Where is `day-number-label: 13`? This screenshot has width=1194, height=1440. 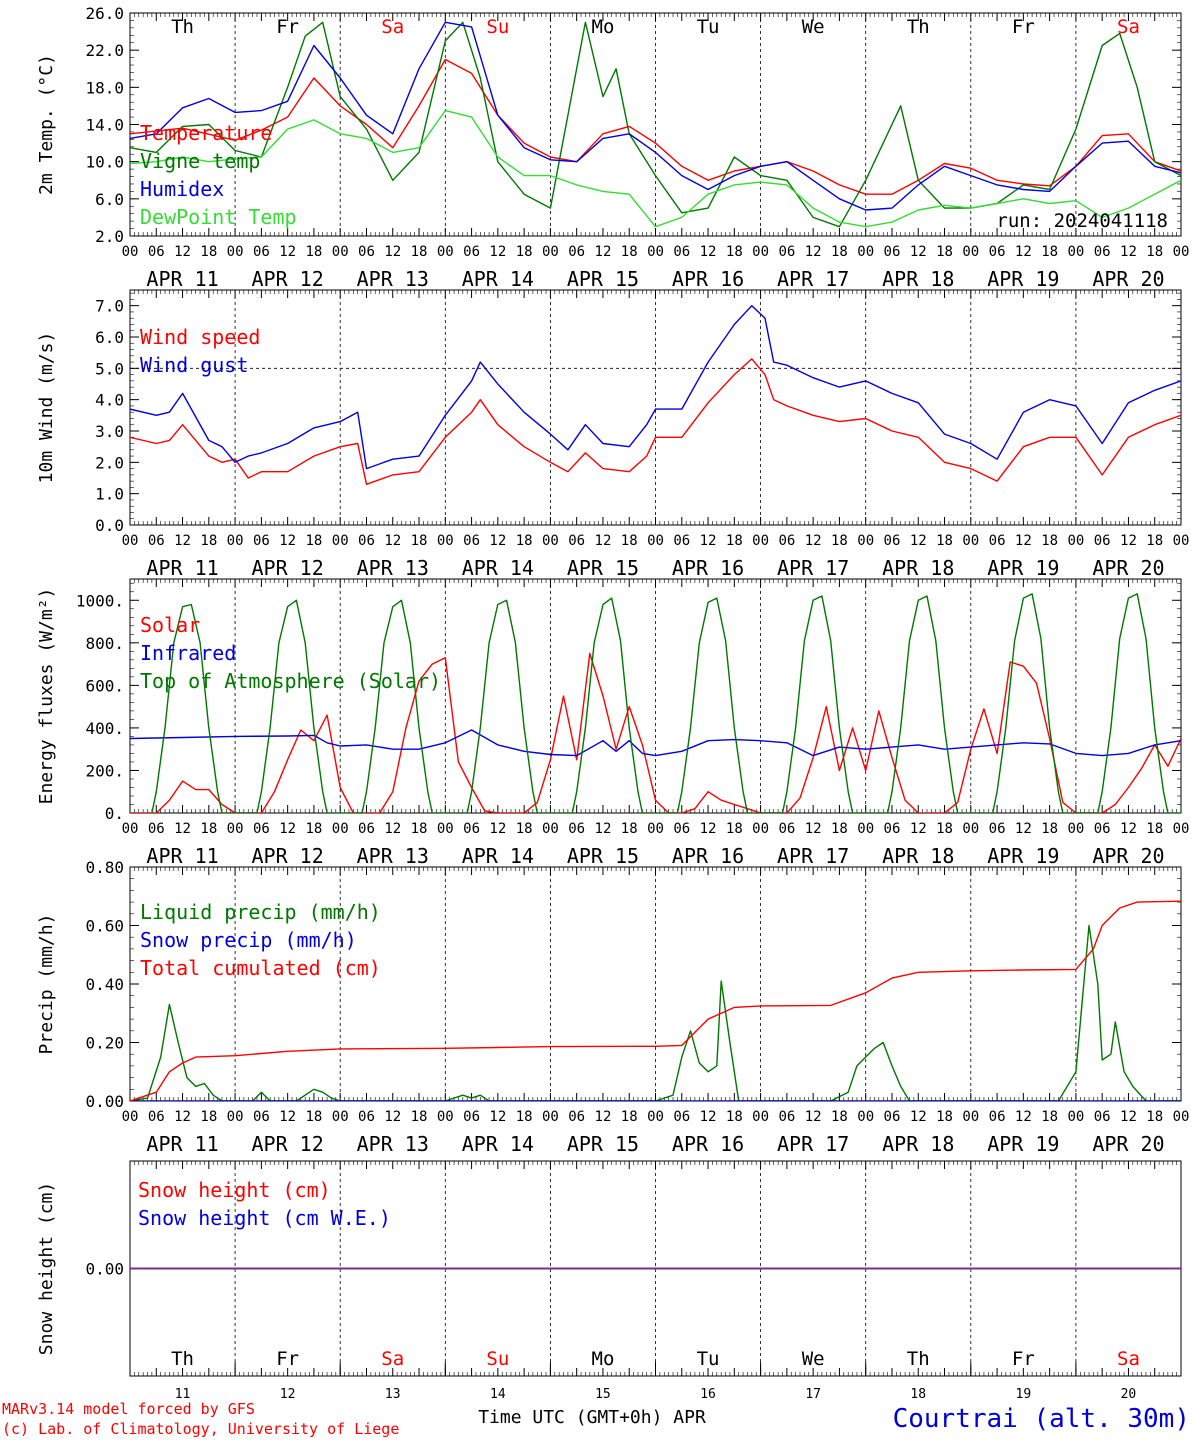
day-number-label: 13 is located at coordinates (393, 1394).